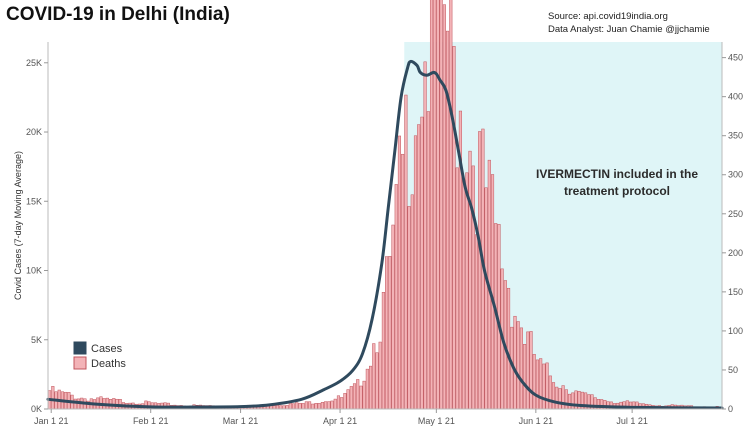 The image size is (750, 434). What do you see at coordinates (617, 174) in the screenshot?
I see `annotation-line-1: IVERMECTIN included in the` at bounding box center [617, 174].